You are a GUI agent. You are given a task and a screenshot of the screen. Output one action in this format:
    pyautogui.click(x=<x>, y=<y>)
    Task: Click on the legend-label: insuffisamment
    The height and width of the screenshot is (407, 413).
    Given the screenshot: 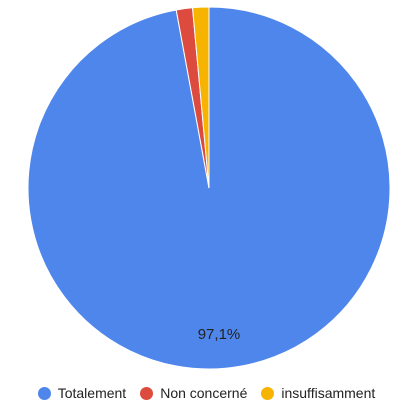 What is the action you would take?
    pyautogui.click(x=328, y=393)
    